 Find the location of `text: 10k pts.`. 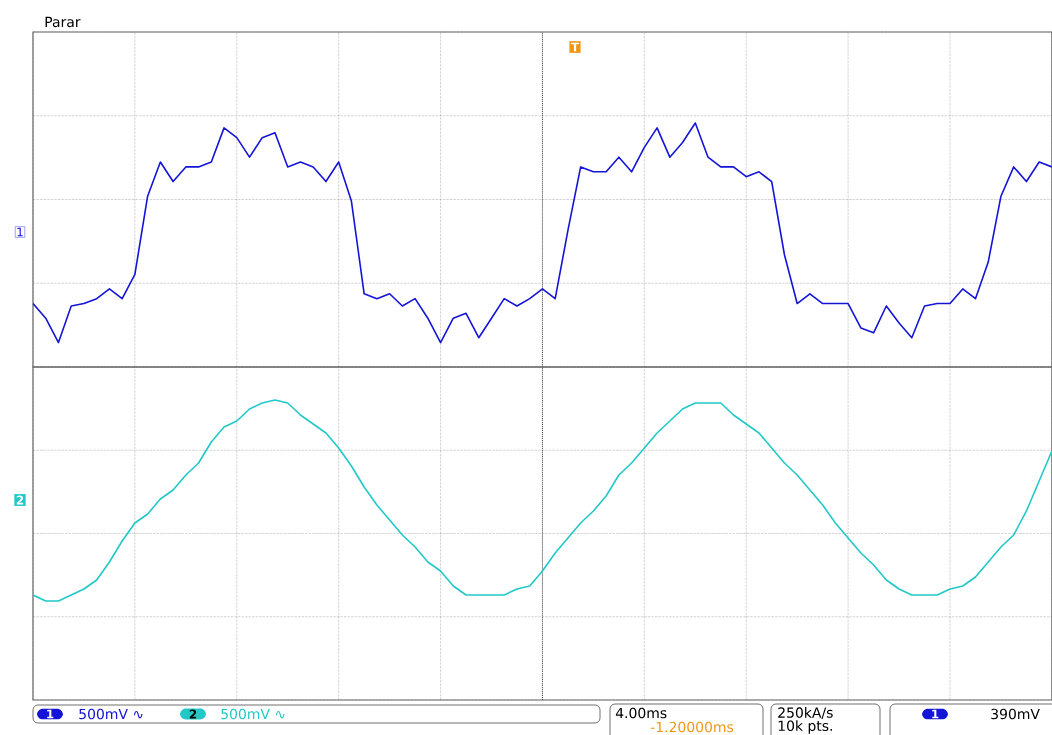

text: 10k pts. is located at coordinates (805, 727).